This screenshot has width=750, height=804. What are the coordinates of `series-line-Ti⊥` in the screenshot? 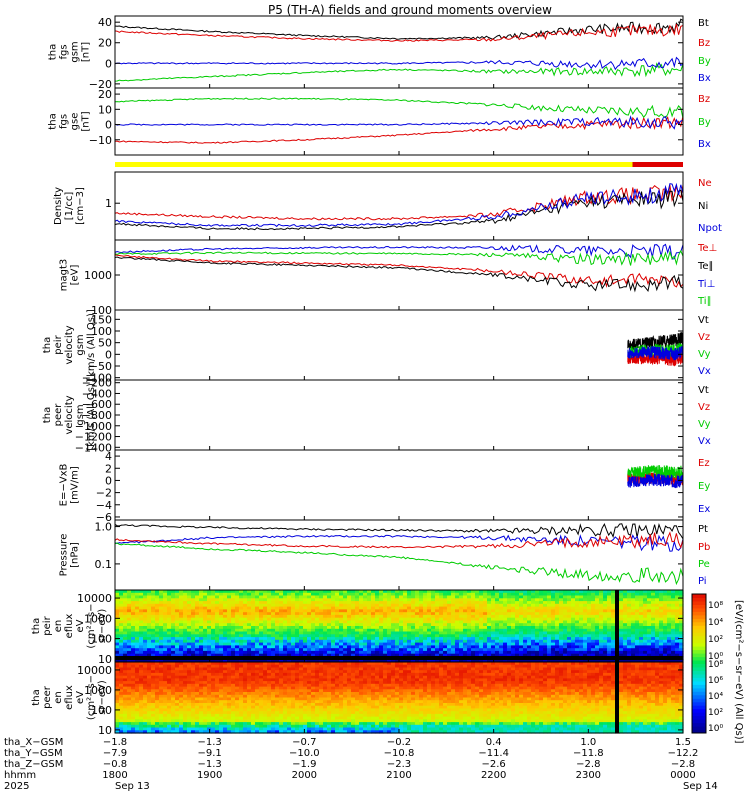 It's located at (399, 251).